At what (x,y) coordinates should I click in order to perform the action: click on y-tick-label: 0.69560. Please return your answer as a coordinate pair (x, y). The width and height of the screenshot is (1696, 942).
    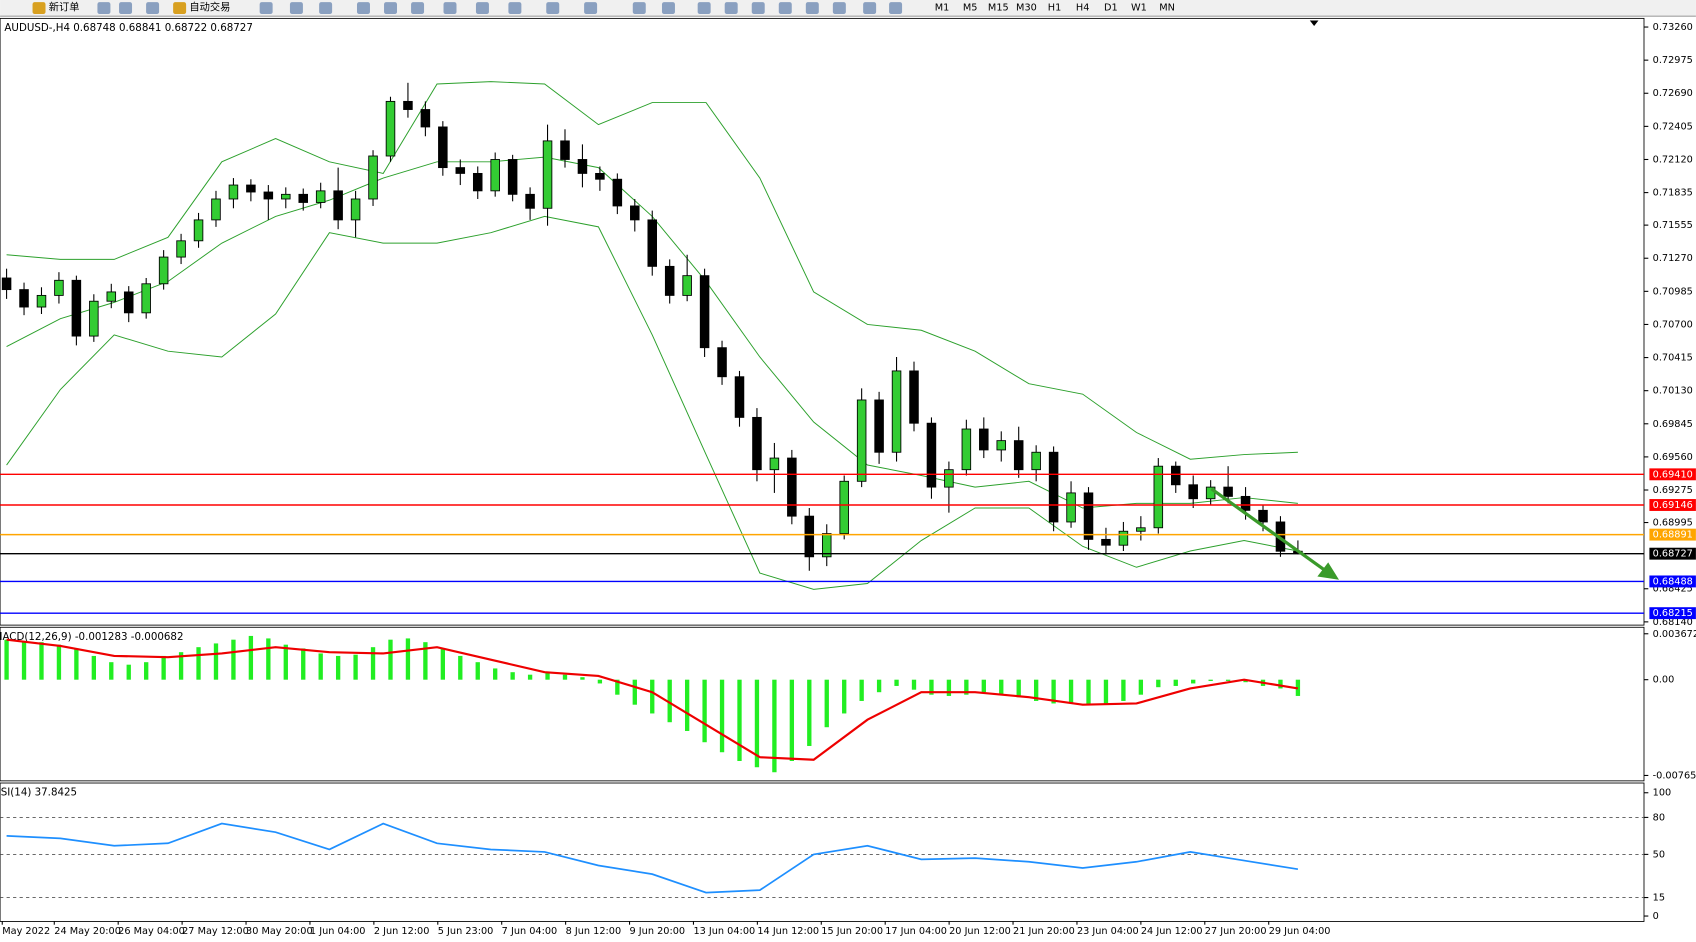
    Looking at the image, I should click on (1673, 457).